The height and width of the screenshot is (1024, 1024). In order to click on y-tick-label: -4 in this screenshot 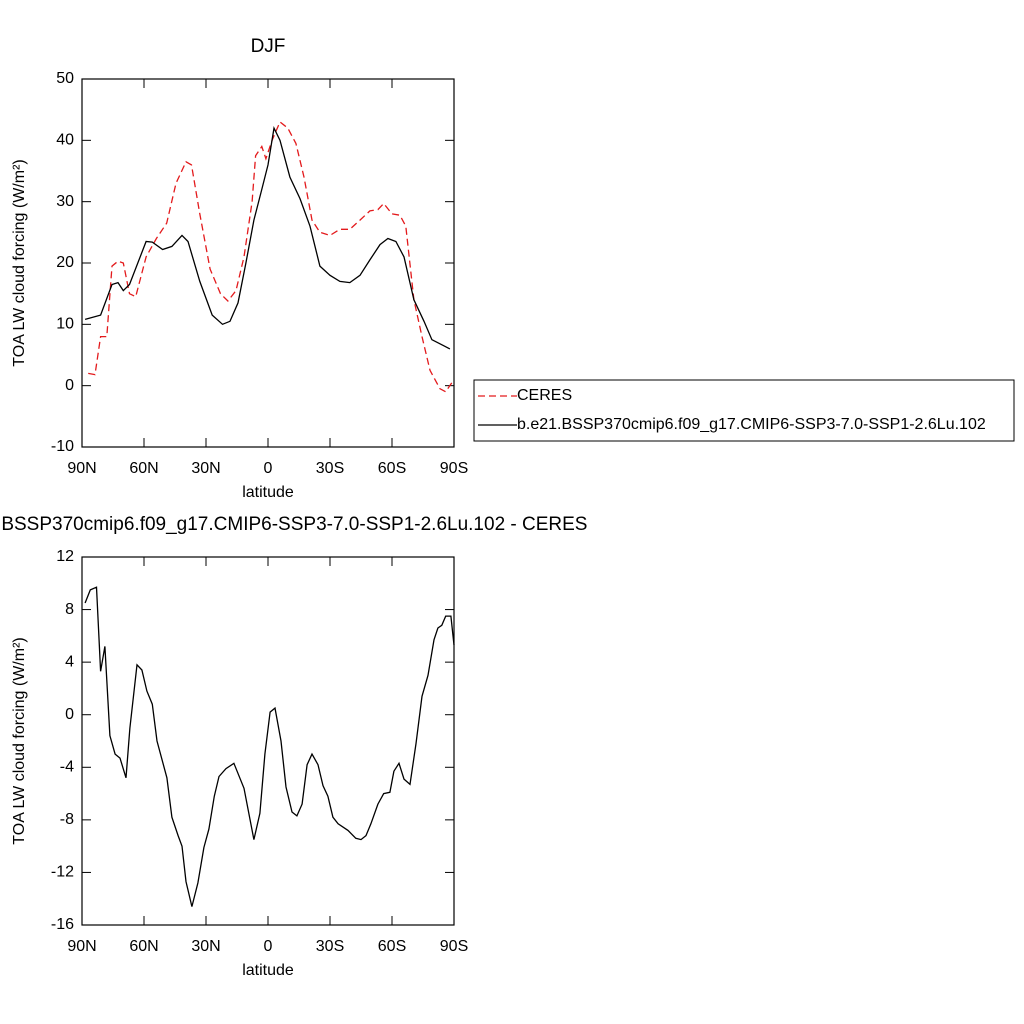, I will do `click(67, 767)`.